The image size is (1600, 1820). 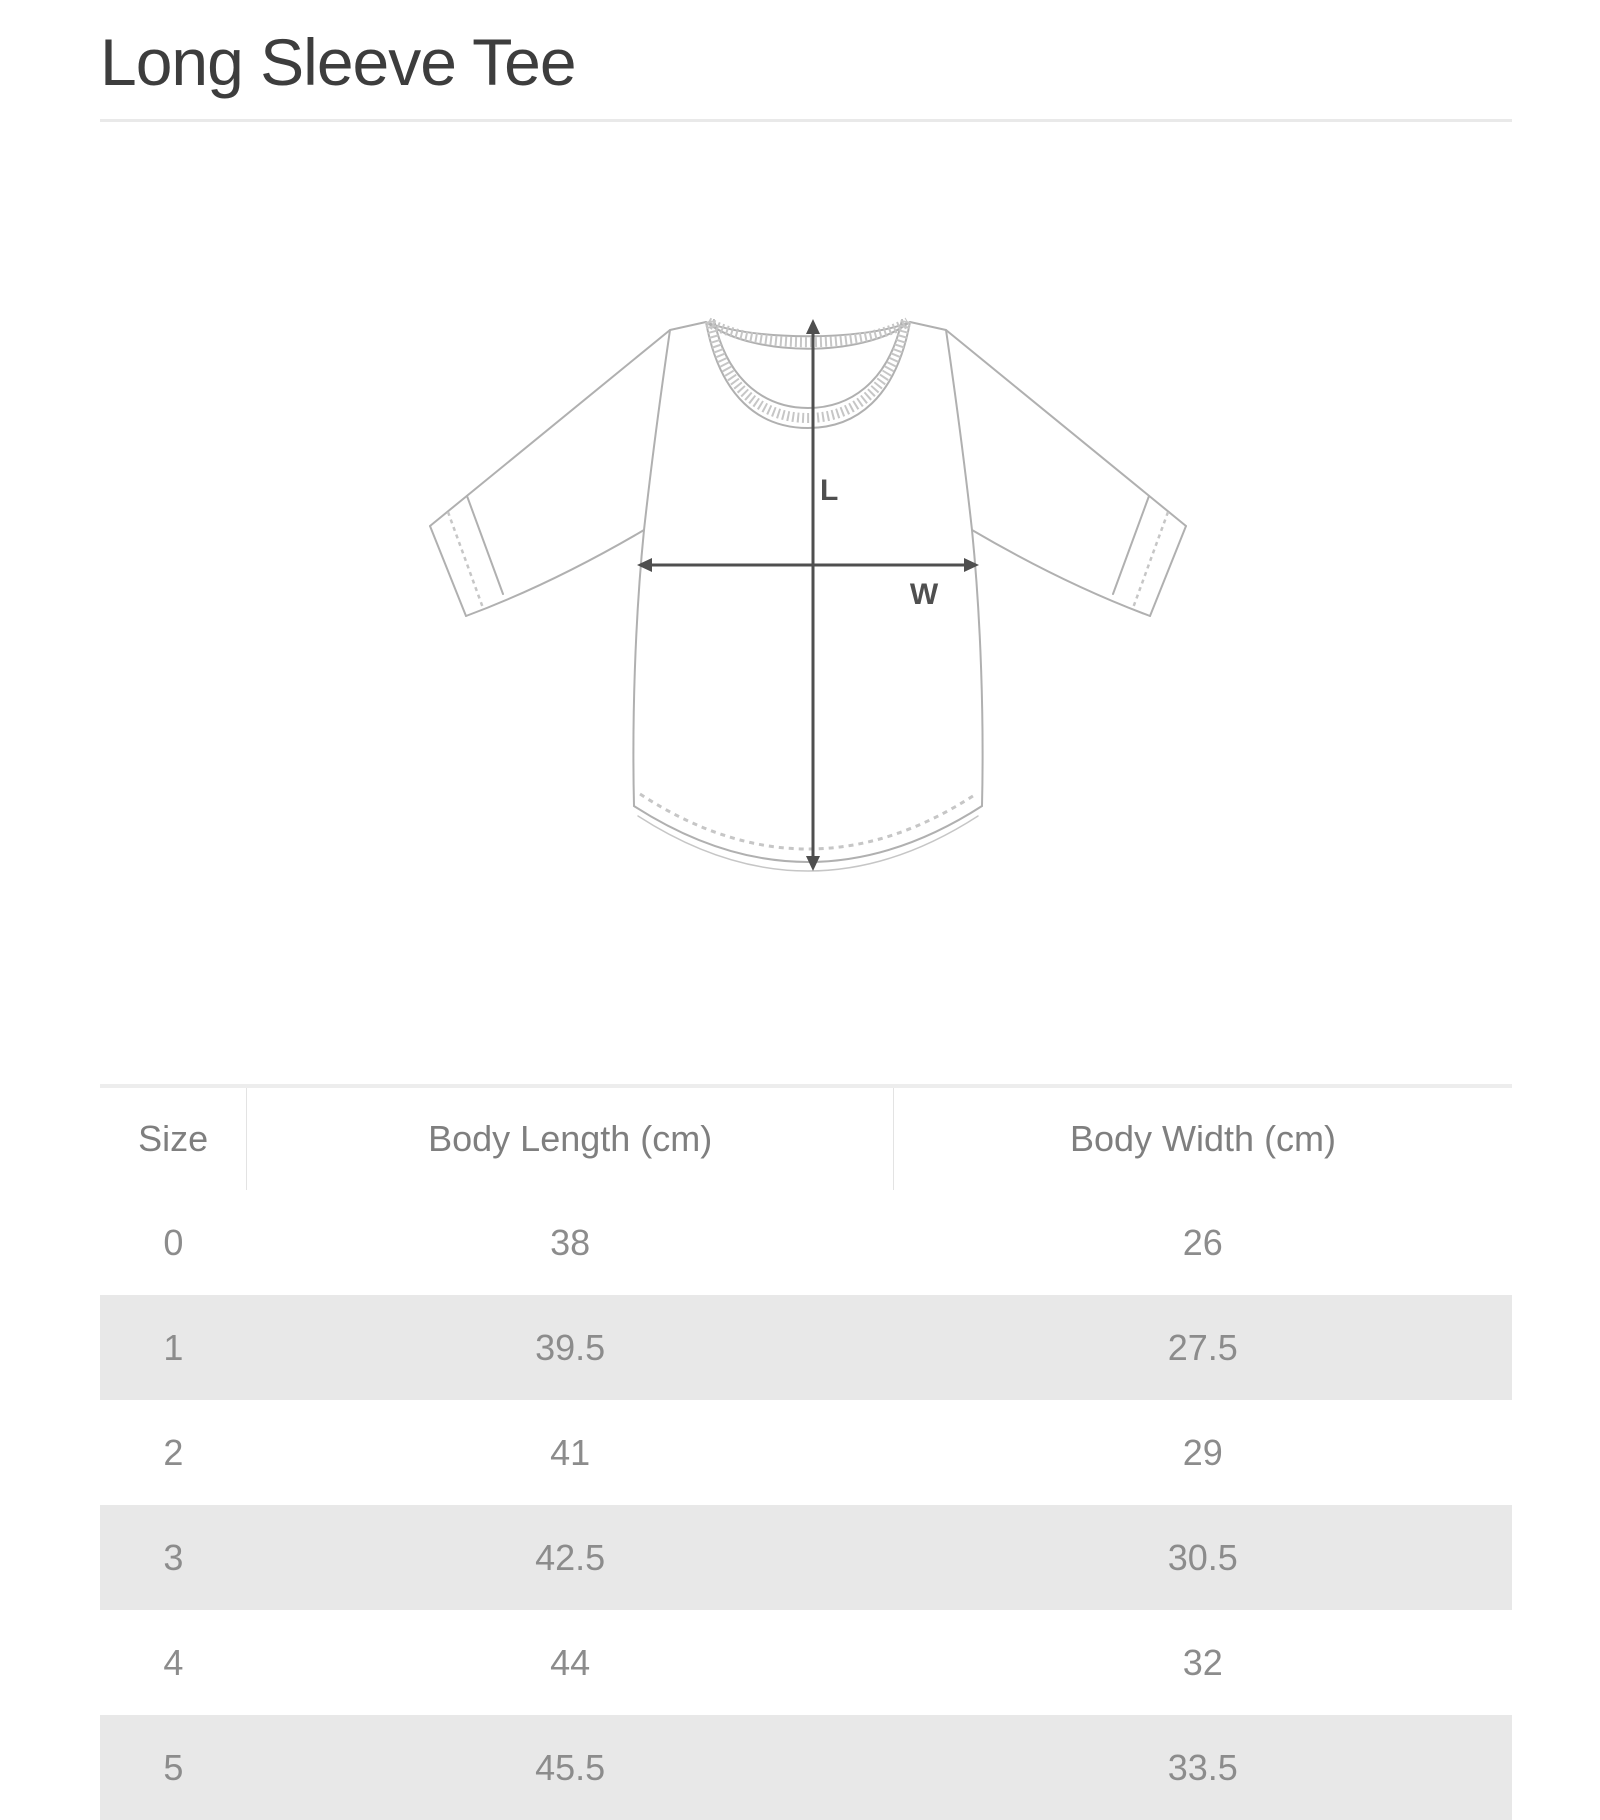 What do you see at coordinates (570, 1557) in the screenshot?
I see `body-length-cell: 42.5` at bounding box center [570, 1557].